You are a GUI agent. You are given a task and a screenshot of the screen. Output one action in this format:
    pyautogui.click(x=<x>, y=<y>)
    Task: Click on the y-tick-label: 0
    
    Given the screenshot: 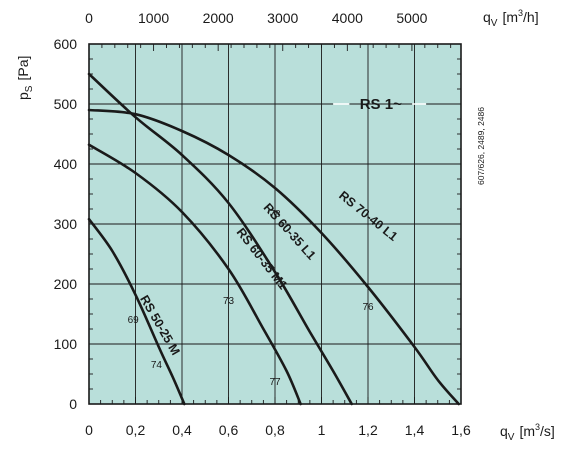 What is the action you would take?
    pyautogui.click(x=73, y=404)
    